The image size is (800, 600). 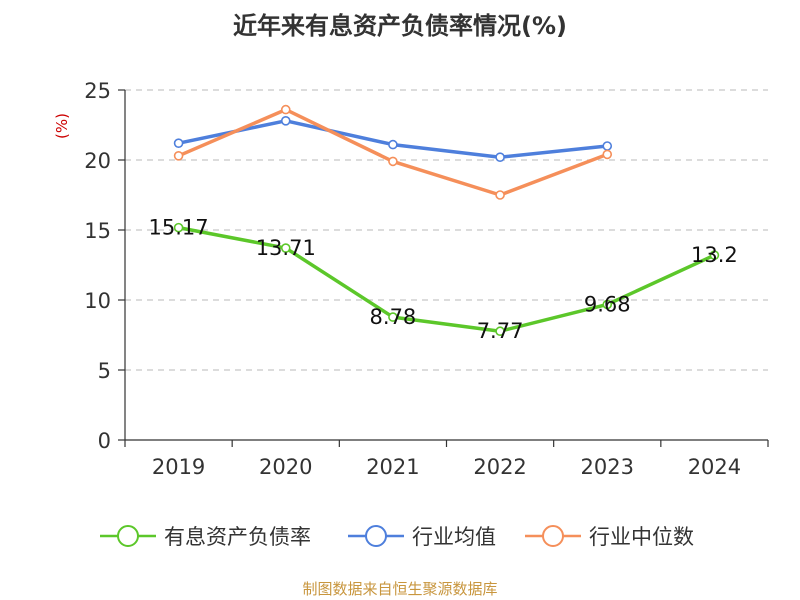 I want to click on data-label: 8.78, so click(x=393, y=317).